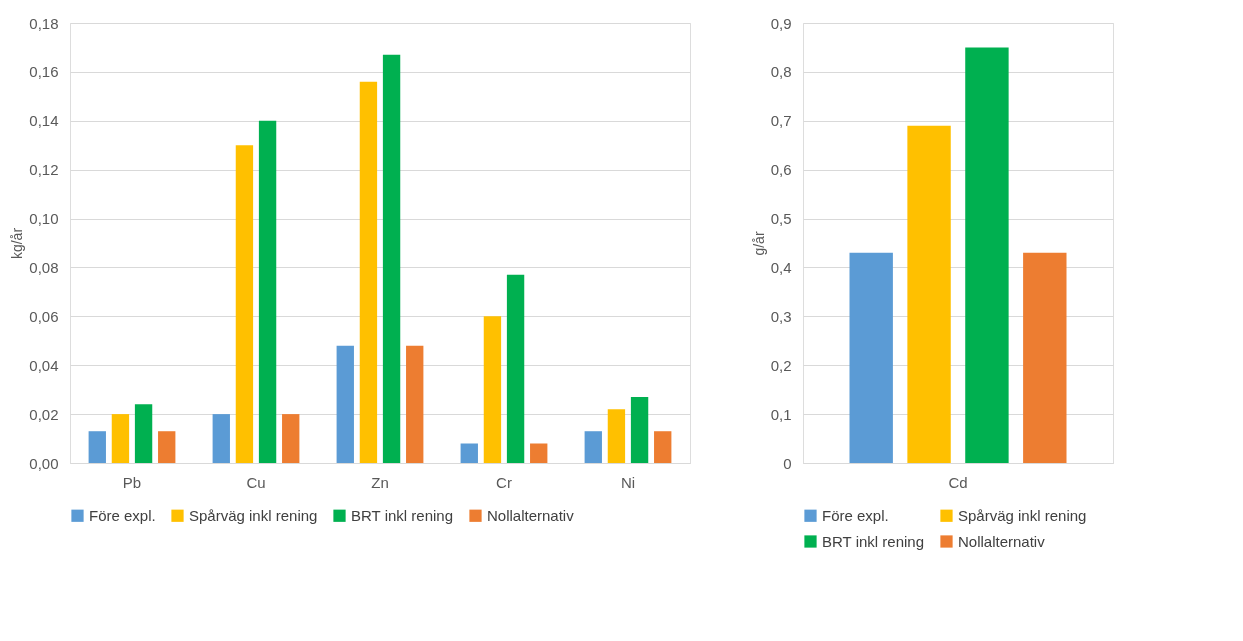 The height and width of the screenshot is (641, 1243). I want to click on y-tick-label: 0,4, so click(781, 267).